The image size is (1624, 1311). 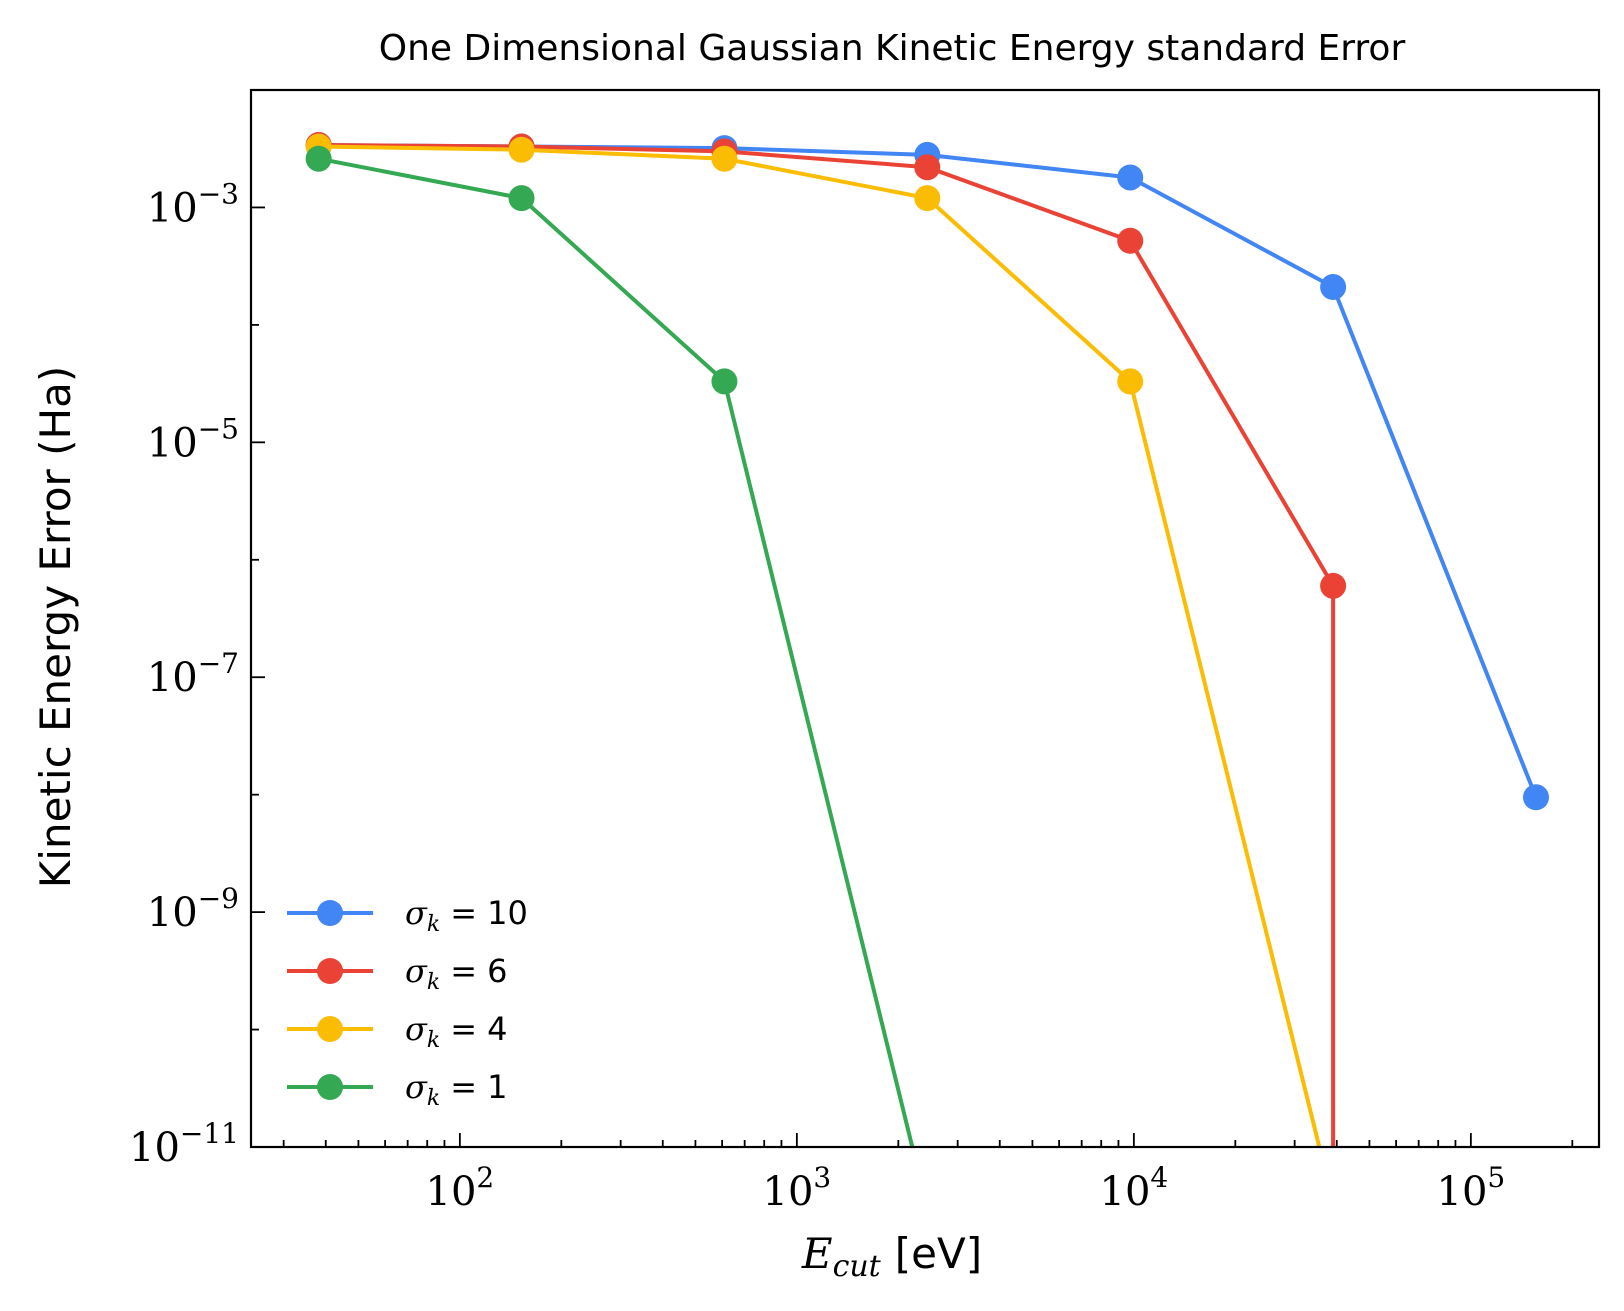 What do you see at coordinates (891, 1256) in the screenshot?
I see `x-axis-label: Ecut [eV]` at bounding box center [891, 1256].